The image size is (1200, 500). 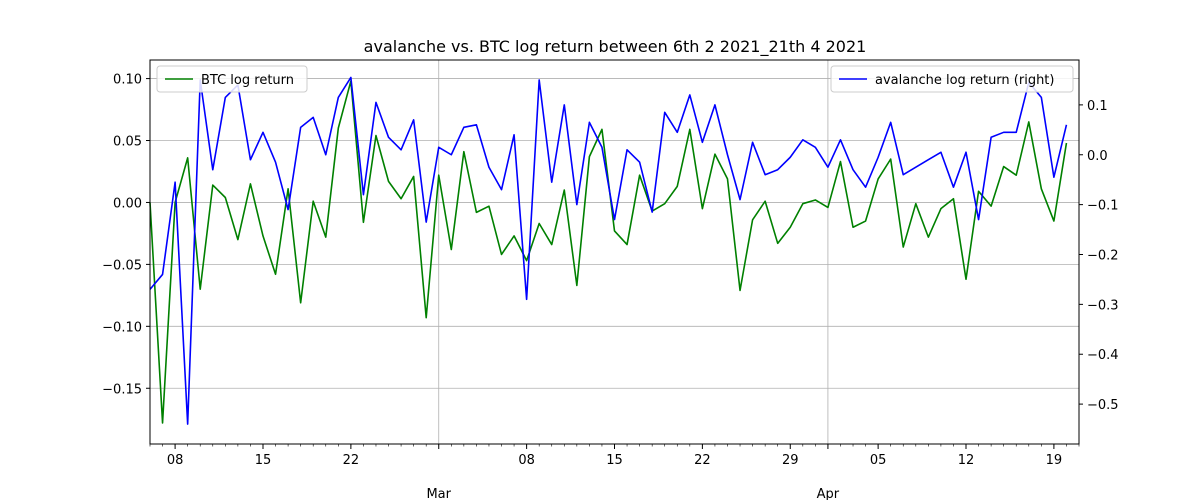 I want to click on left-tick-label: −0.15, so click(x=122, y=389).